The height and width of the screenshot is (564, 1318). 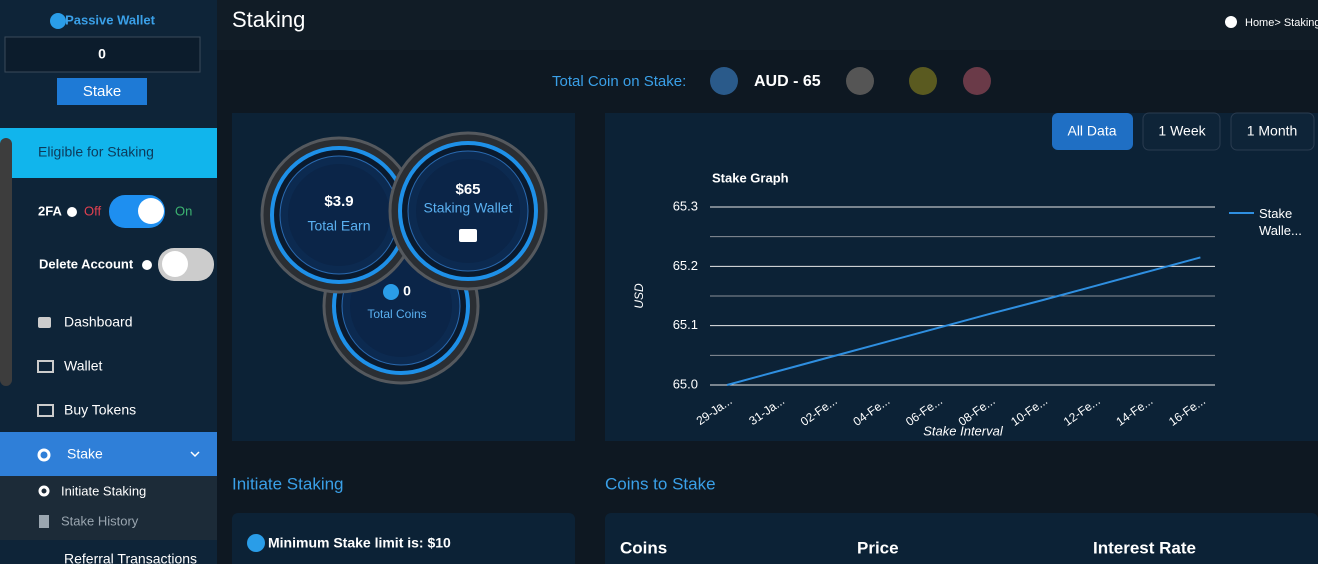 I want to click on y-tick-label: 65.0, so click(x=685, y=383).